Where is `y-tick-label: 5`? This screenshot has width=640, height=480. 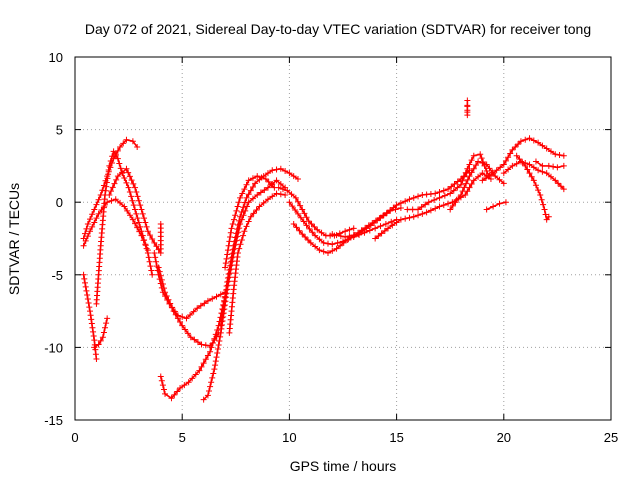
y-tick-label: 5 is located at coordinates (59, 130).